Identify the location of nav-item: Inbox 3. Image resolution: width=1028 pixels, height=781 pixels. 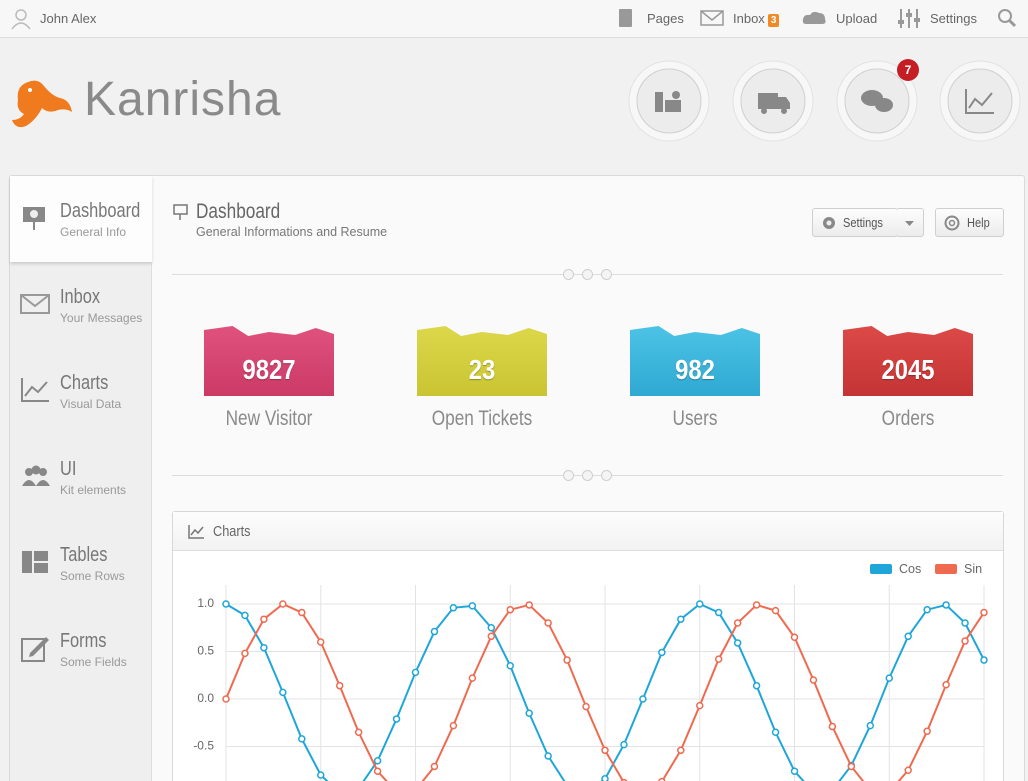
(756, 19).